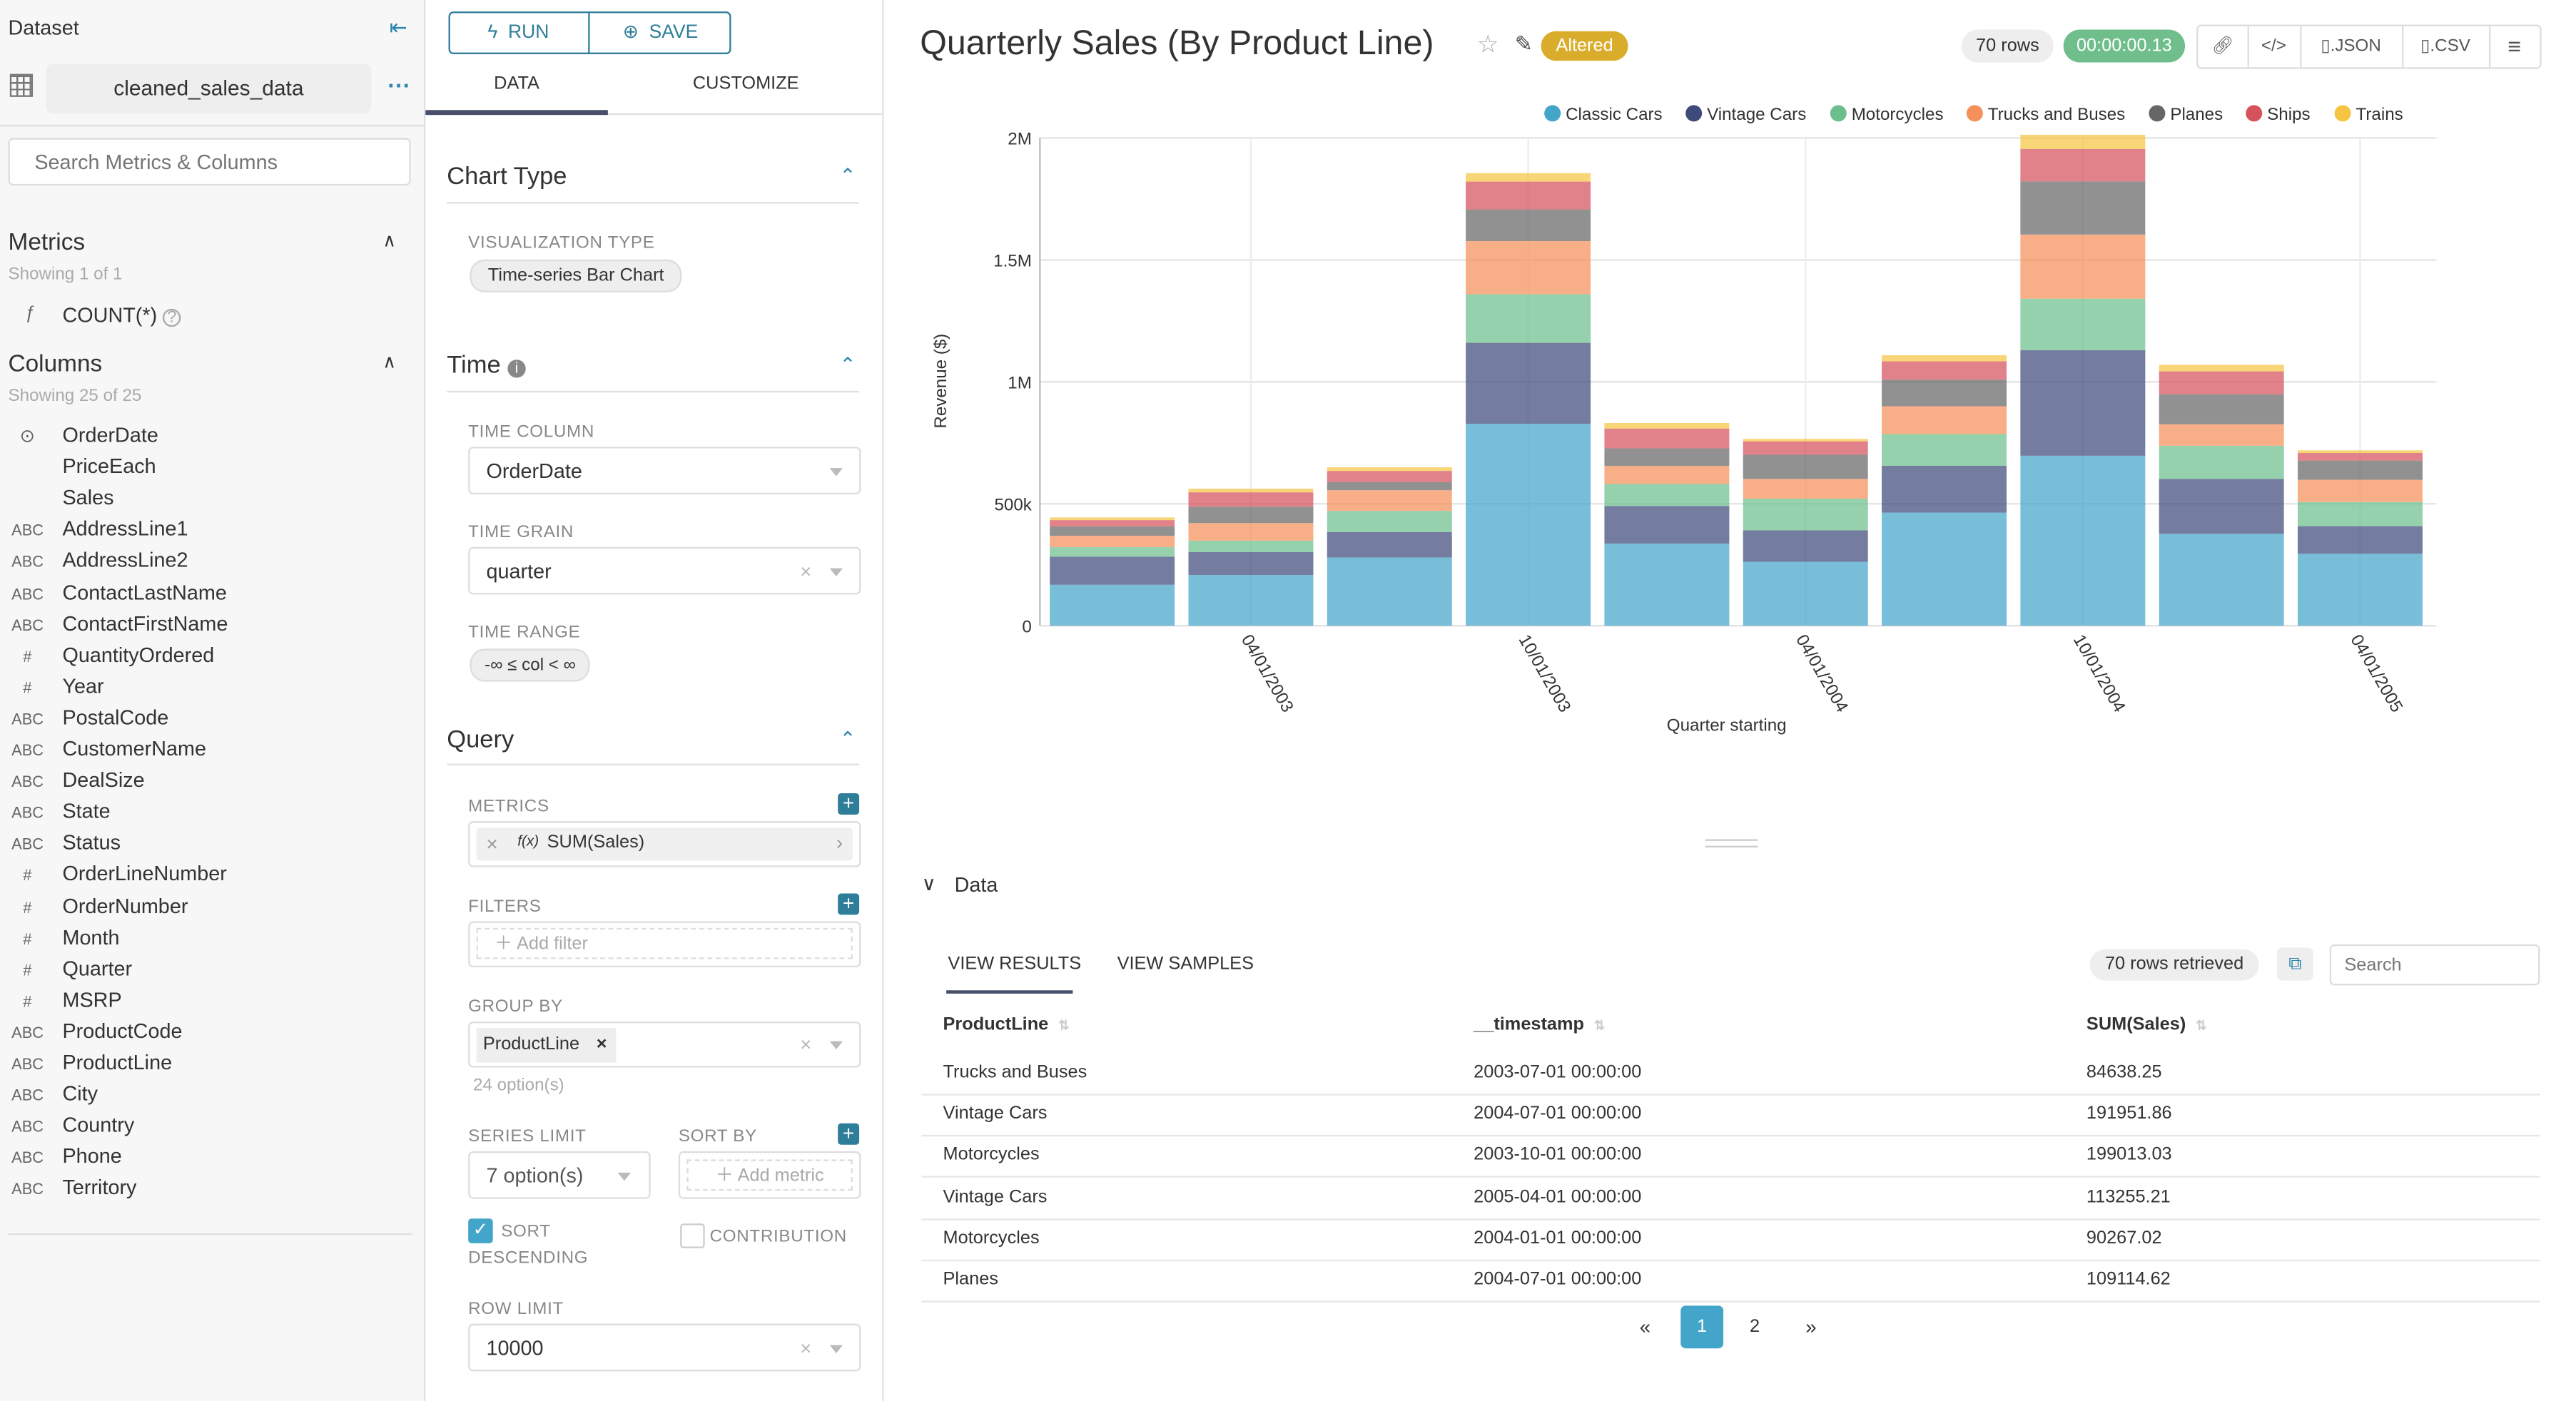  Describe the element at coordinates (1177, 43) in the screenshot. I see `chart-title: Quarterly Sales (By Product Line)` at that location.